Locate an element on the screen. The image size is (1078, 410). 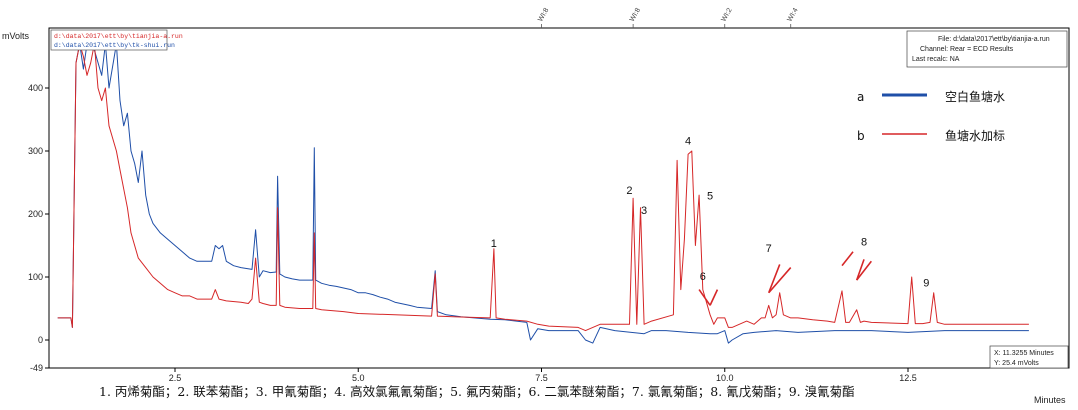
peak-label-6: 6 is located at coordinates (703, 277).